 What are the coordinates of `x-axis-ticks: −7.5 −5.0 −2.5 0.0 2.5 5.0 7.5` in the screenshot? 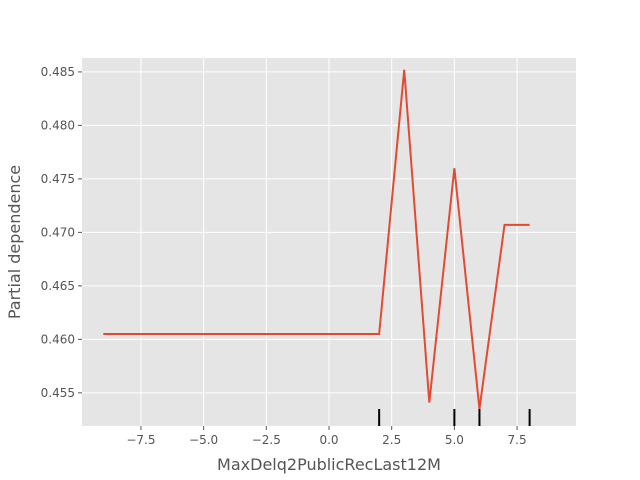 It's located at (326, 436).